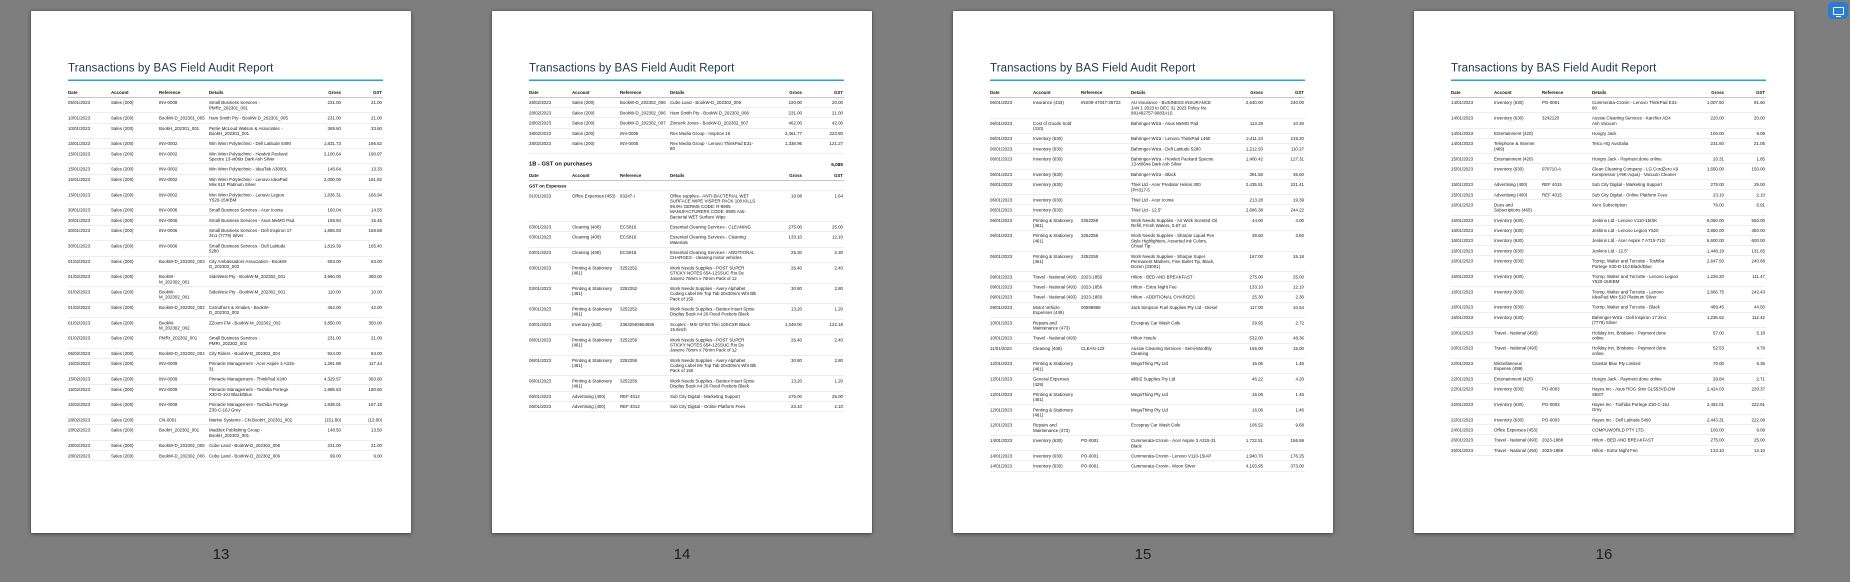 Image resolution: width=1850 pixels, height=582 pixels. What do you see at coordinates (247, 292) in the screenshot?
I see `table-cell: SideWest Pty - BookW-M_202302_001` at bounding box center [247, 292].